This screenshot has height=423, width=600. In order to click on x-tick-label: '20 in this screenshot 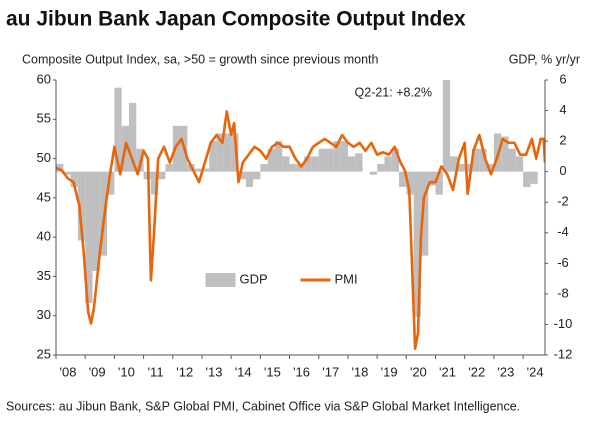, I will do `click(418, 371)`.